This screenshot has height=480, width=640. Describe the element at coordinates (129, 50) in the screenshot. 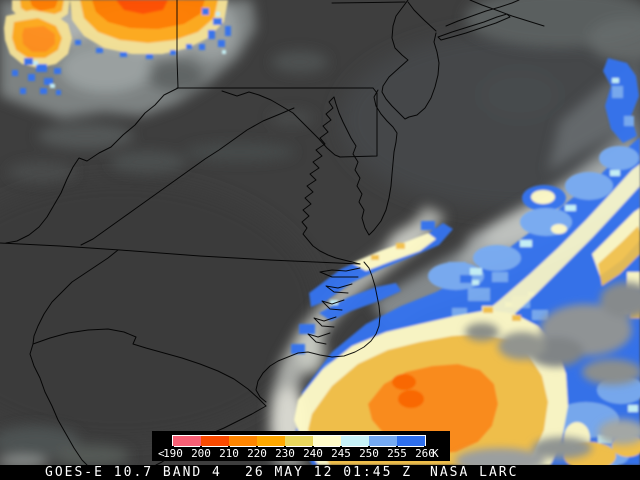

I see `cyan-specks-nw` at that location.